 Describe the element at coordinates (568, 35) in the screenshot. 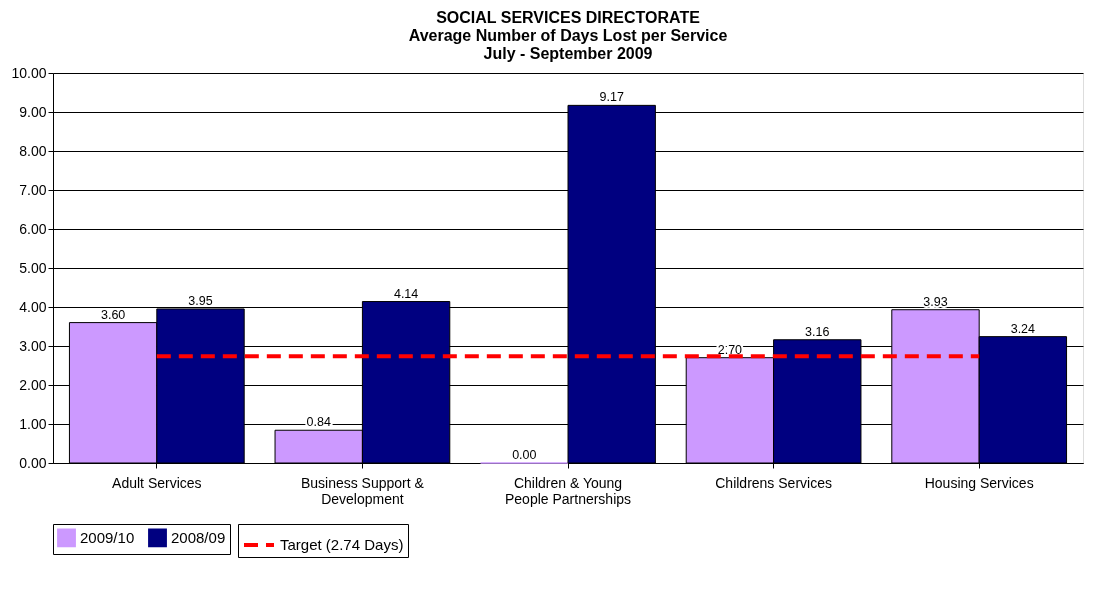

I see `text: Average Number of Days Lost per Service` at that location.